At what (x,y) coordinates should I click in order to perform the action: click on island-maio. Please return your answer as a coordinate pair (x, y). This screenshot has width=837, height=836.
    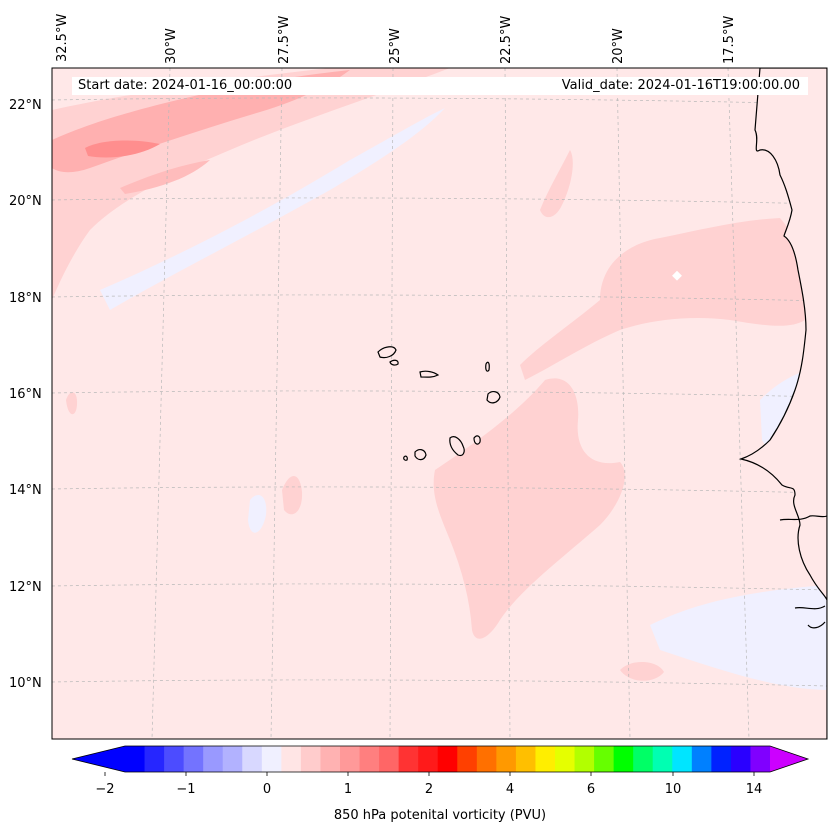
    Looking at the image, I should click on (477, 440).